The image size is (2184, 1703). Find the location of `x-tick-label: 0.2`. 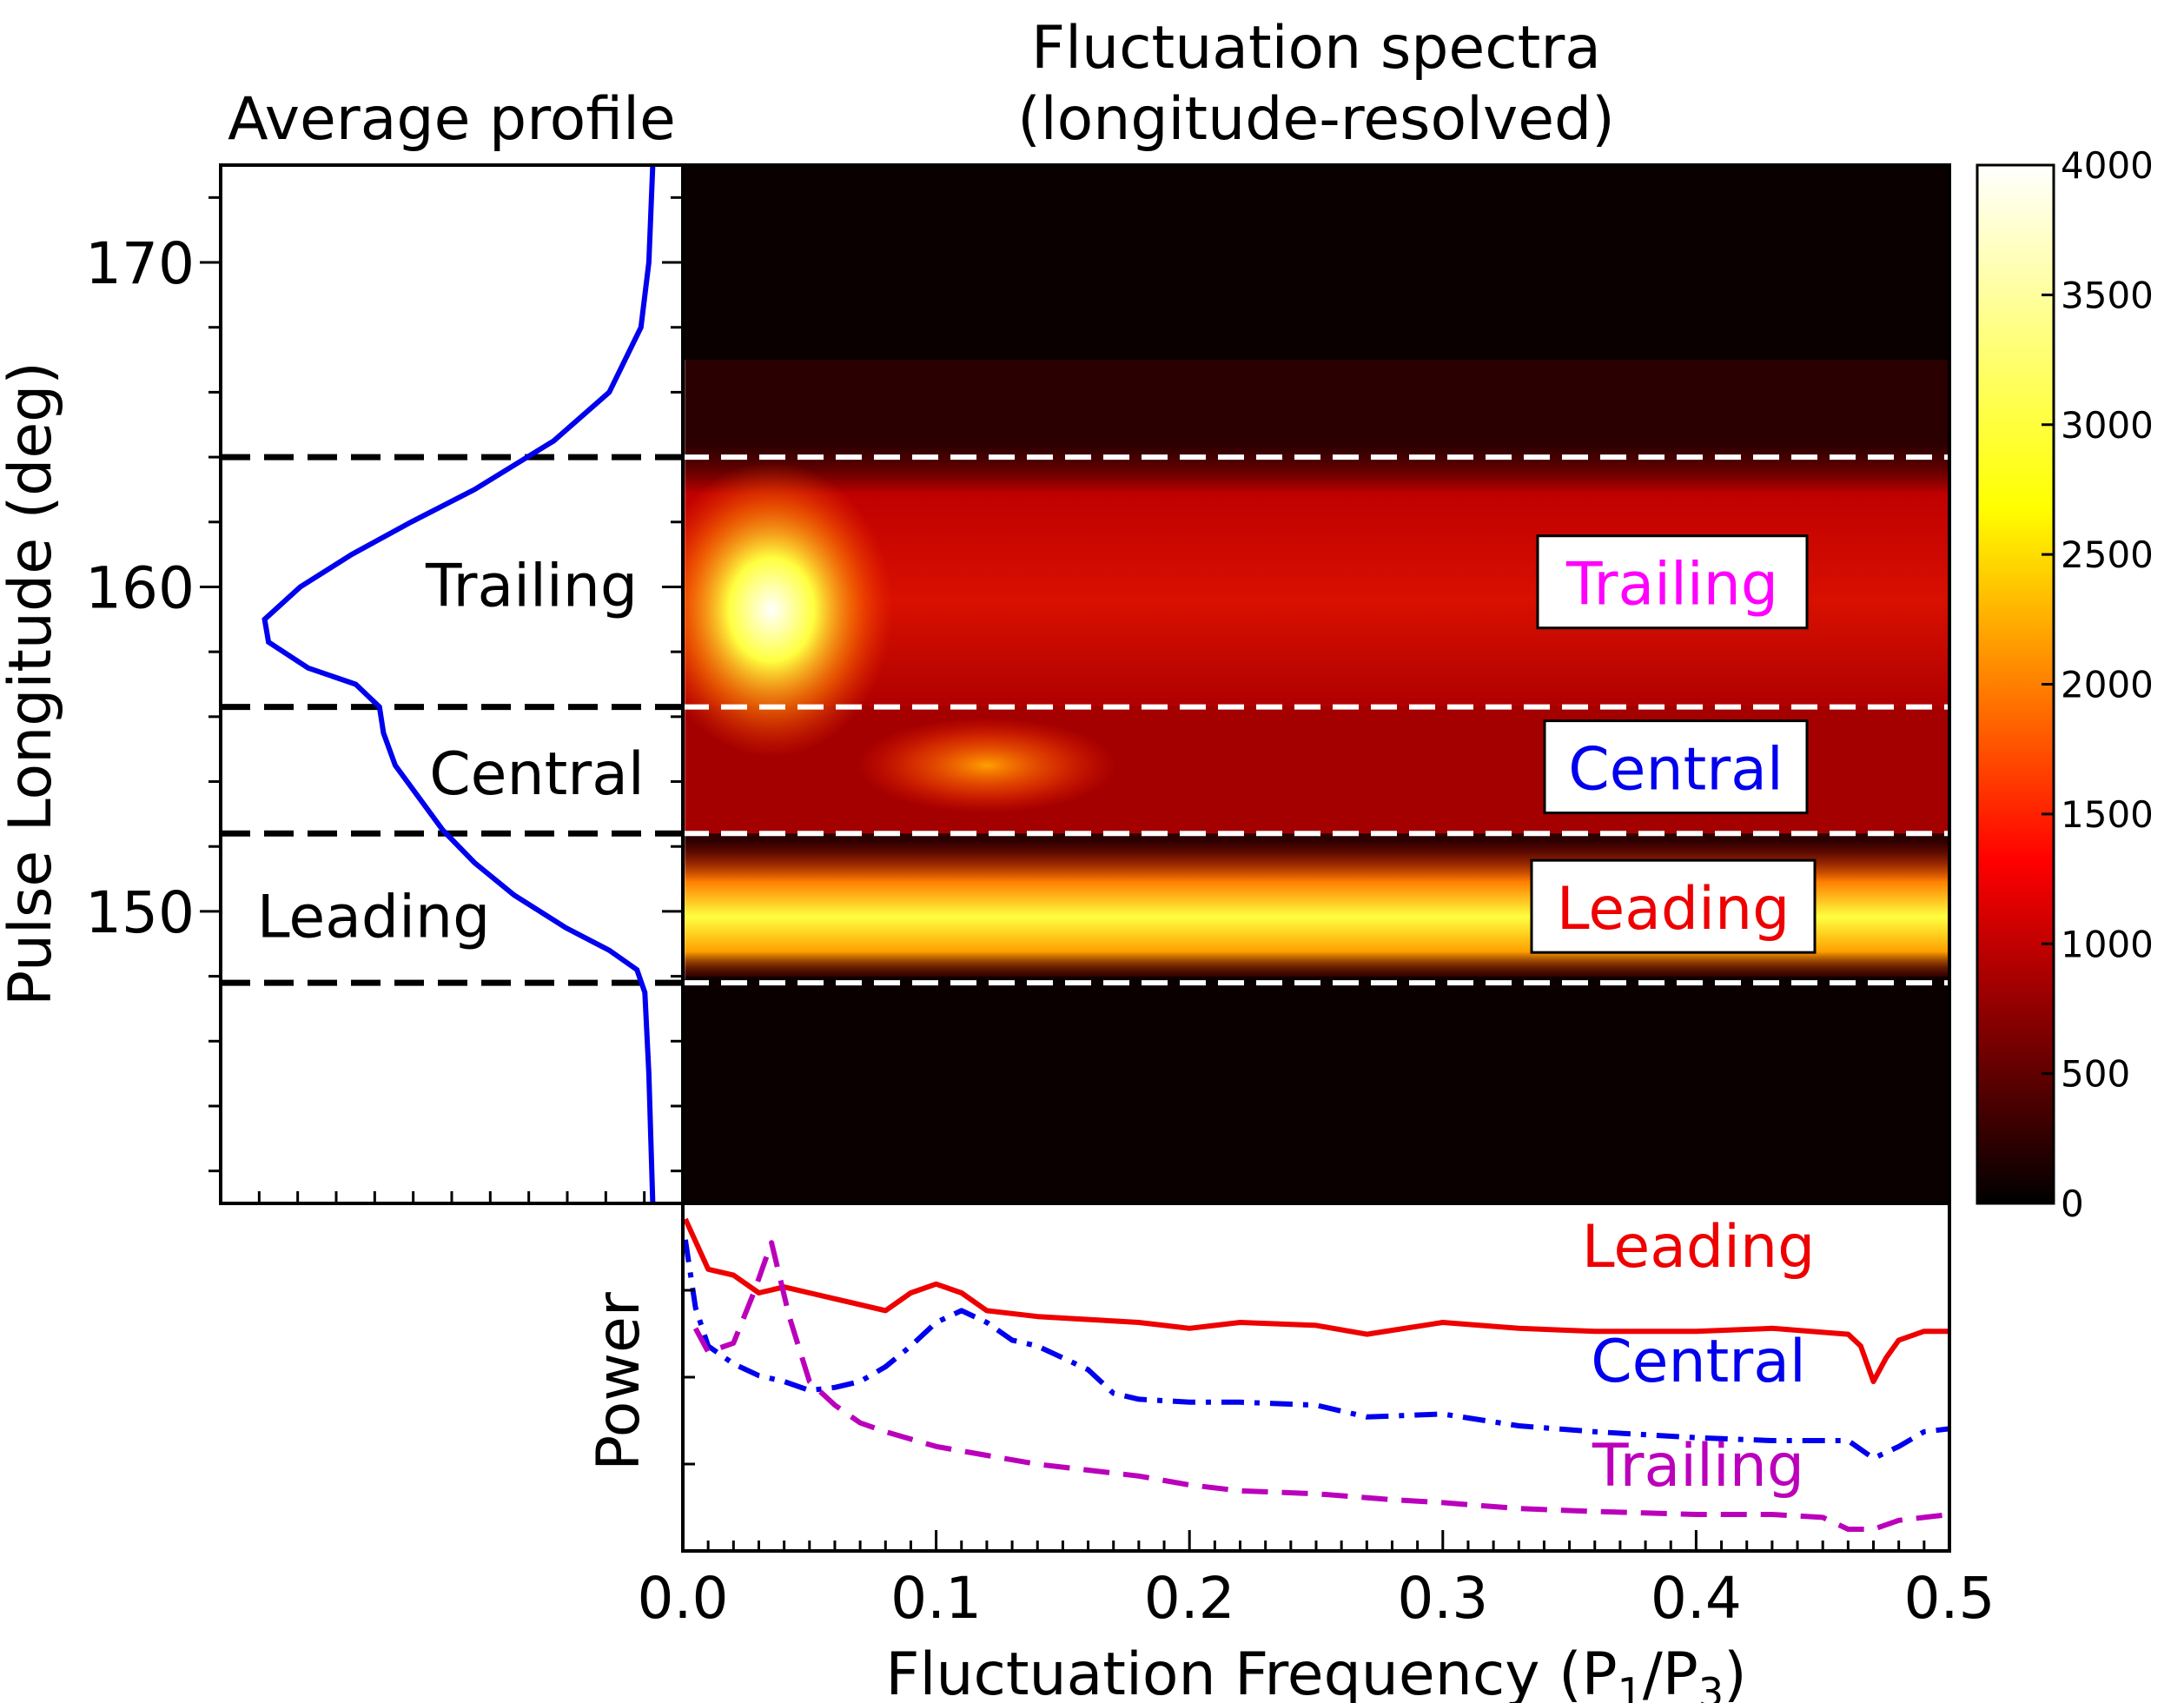

x-tick-label: 0.2 is located at coordinates (1189, 1598).